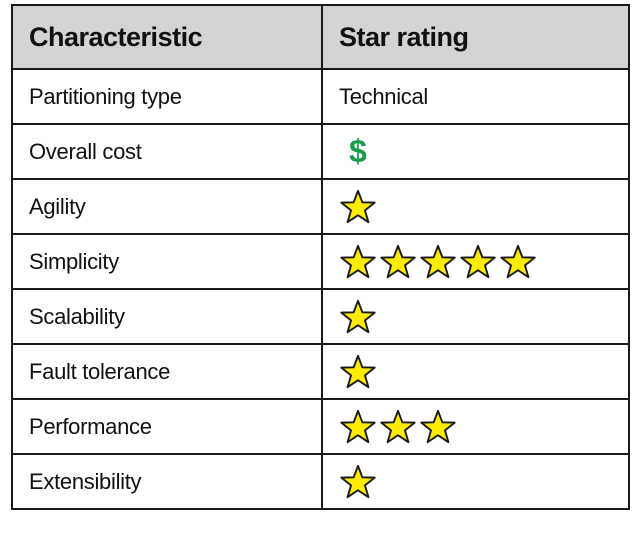  Describe the element at coordinates (167, 37) in the screenshot. I see `header-characteristic: Characteristic` at that location.